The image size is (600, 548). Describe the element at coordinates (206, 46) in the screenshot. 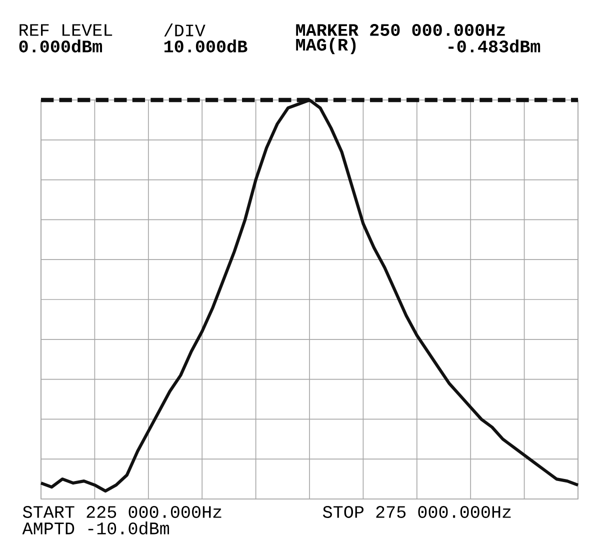

I see `text: 10.000dB` at that location.